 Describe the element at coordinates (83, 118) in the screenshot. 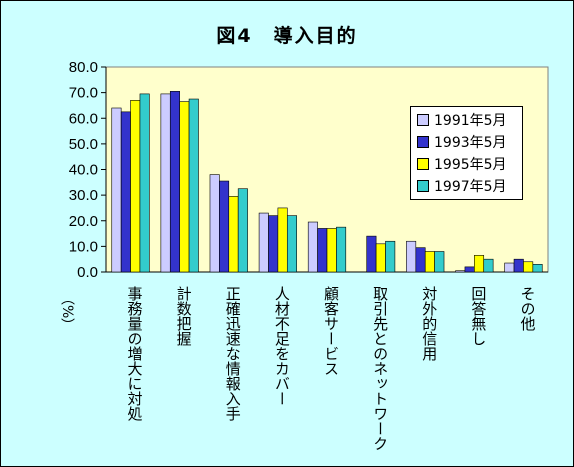

I see `y-tick-label: 60.0` at that location.